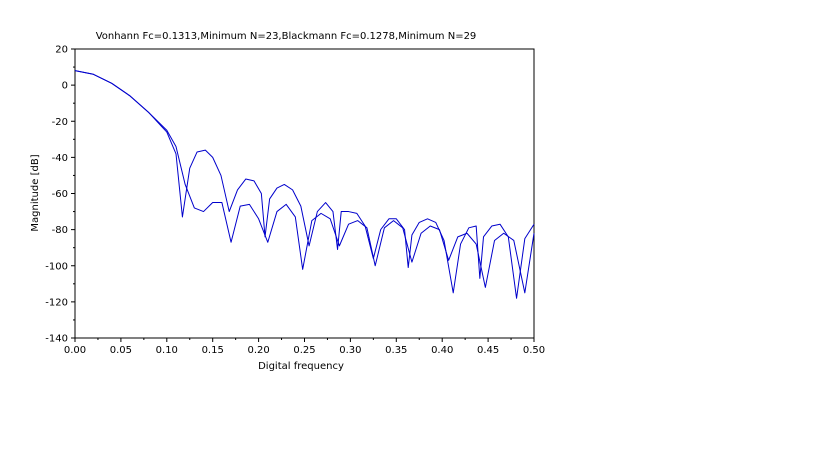 The image size is (819, 460). What do you see at coordinates (121, 350) in the screenshot?
I see `x-tick-label: 0.05` at bounding box center [121, 350].